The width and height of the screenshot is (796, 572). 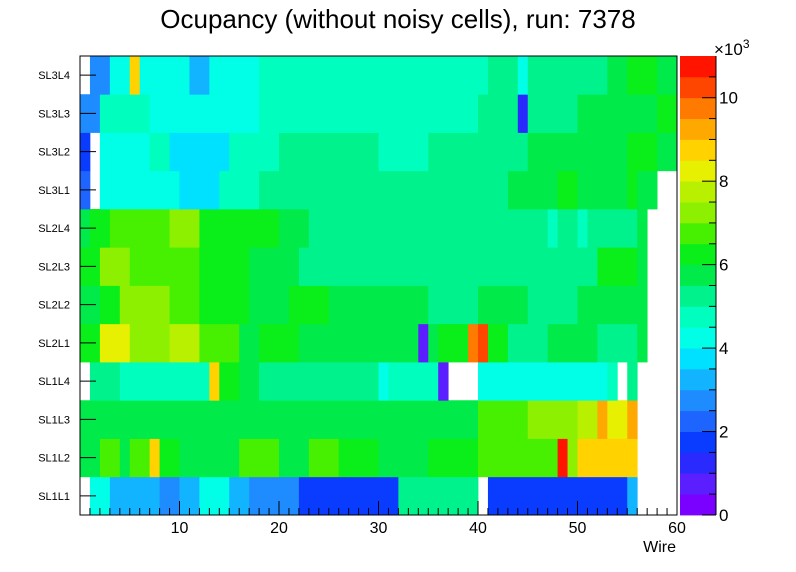 What do you see at coordinates (659, 547) in the screenshot?
I see `x-axis-label: Wire` at bounding box center [659, 547].